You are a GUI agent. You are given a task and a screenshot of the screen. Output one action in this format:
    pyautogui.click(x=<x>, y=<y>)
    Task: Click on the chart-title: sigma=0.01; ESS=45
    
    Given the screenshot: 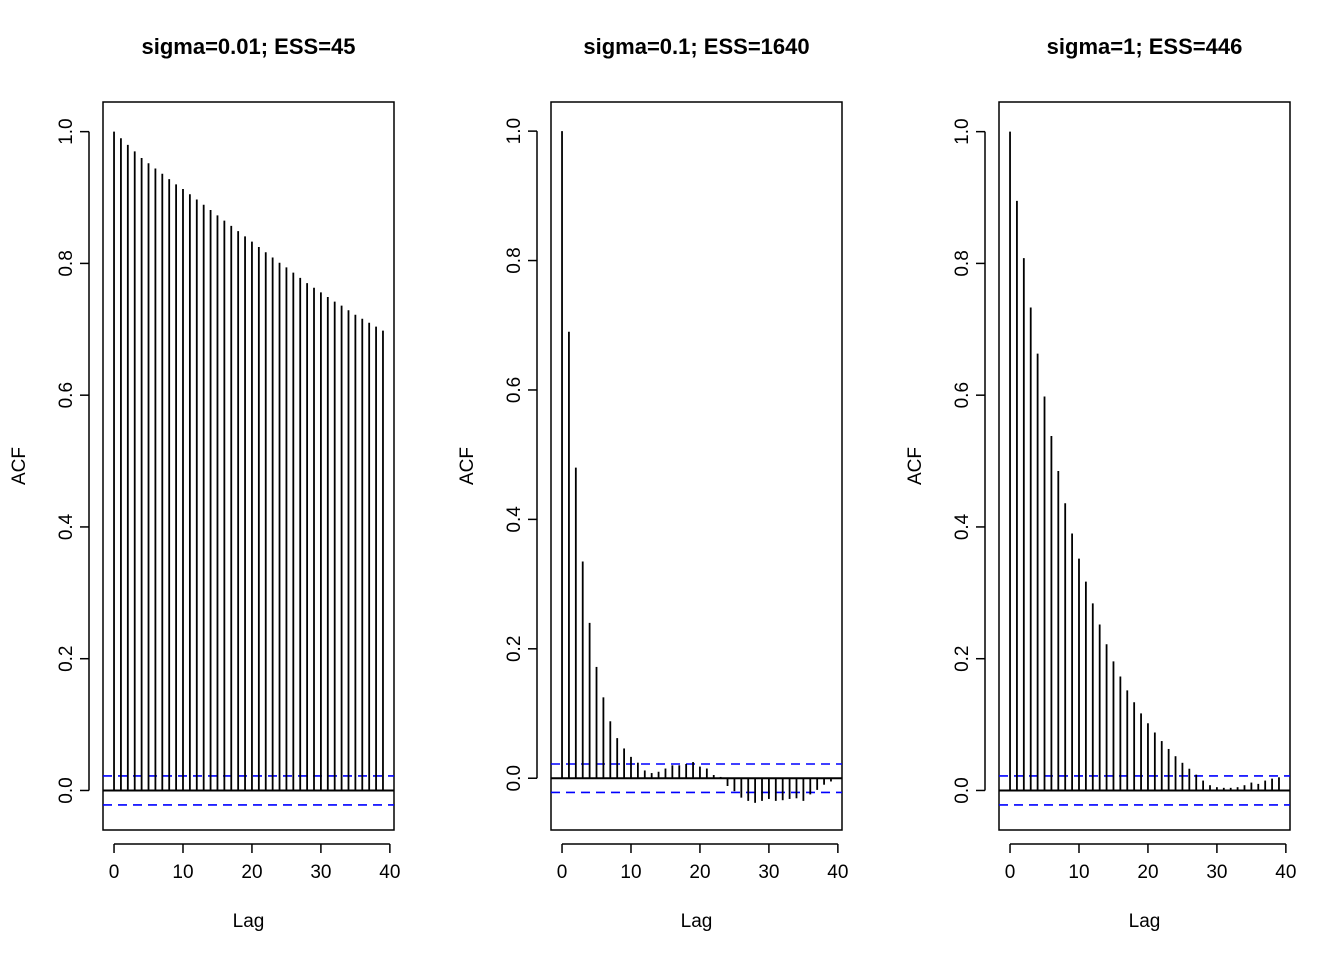 What is the action you would take?
    pyautogui.click(x=248, y=46)
    